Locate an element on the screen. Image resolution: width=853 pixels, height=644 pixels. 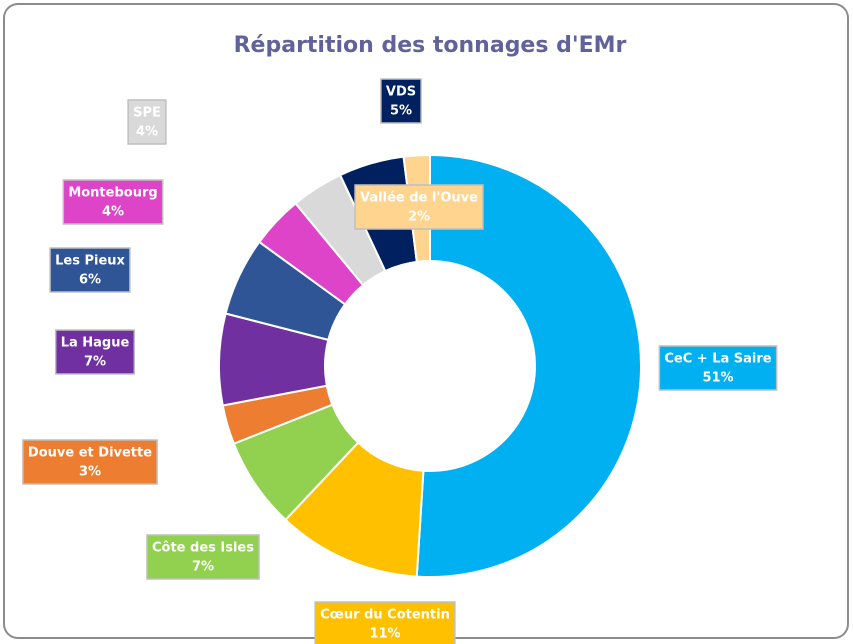
data-label-name: La Hague is located at coordinates (95, 343).